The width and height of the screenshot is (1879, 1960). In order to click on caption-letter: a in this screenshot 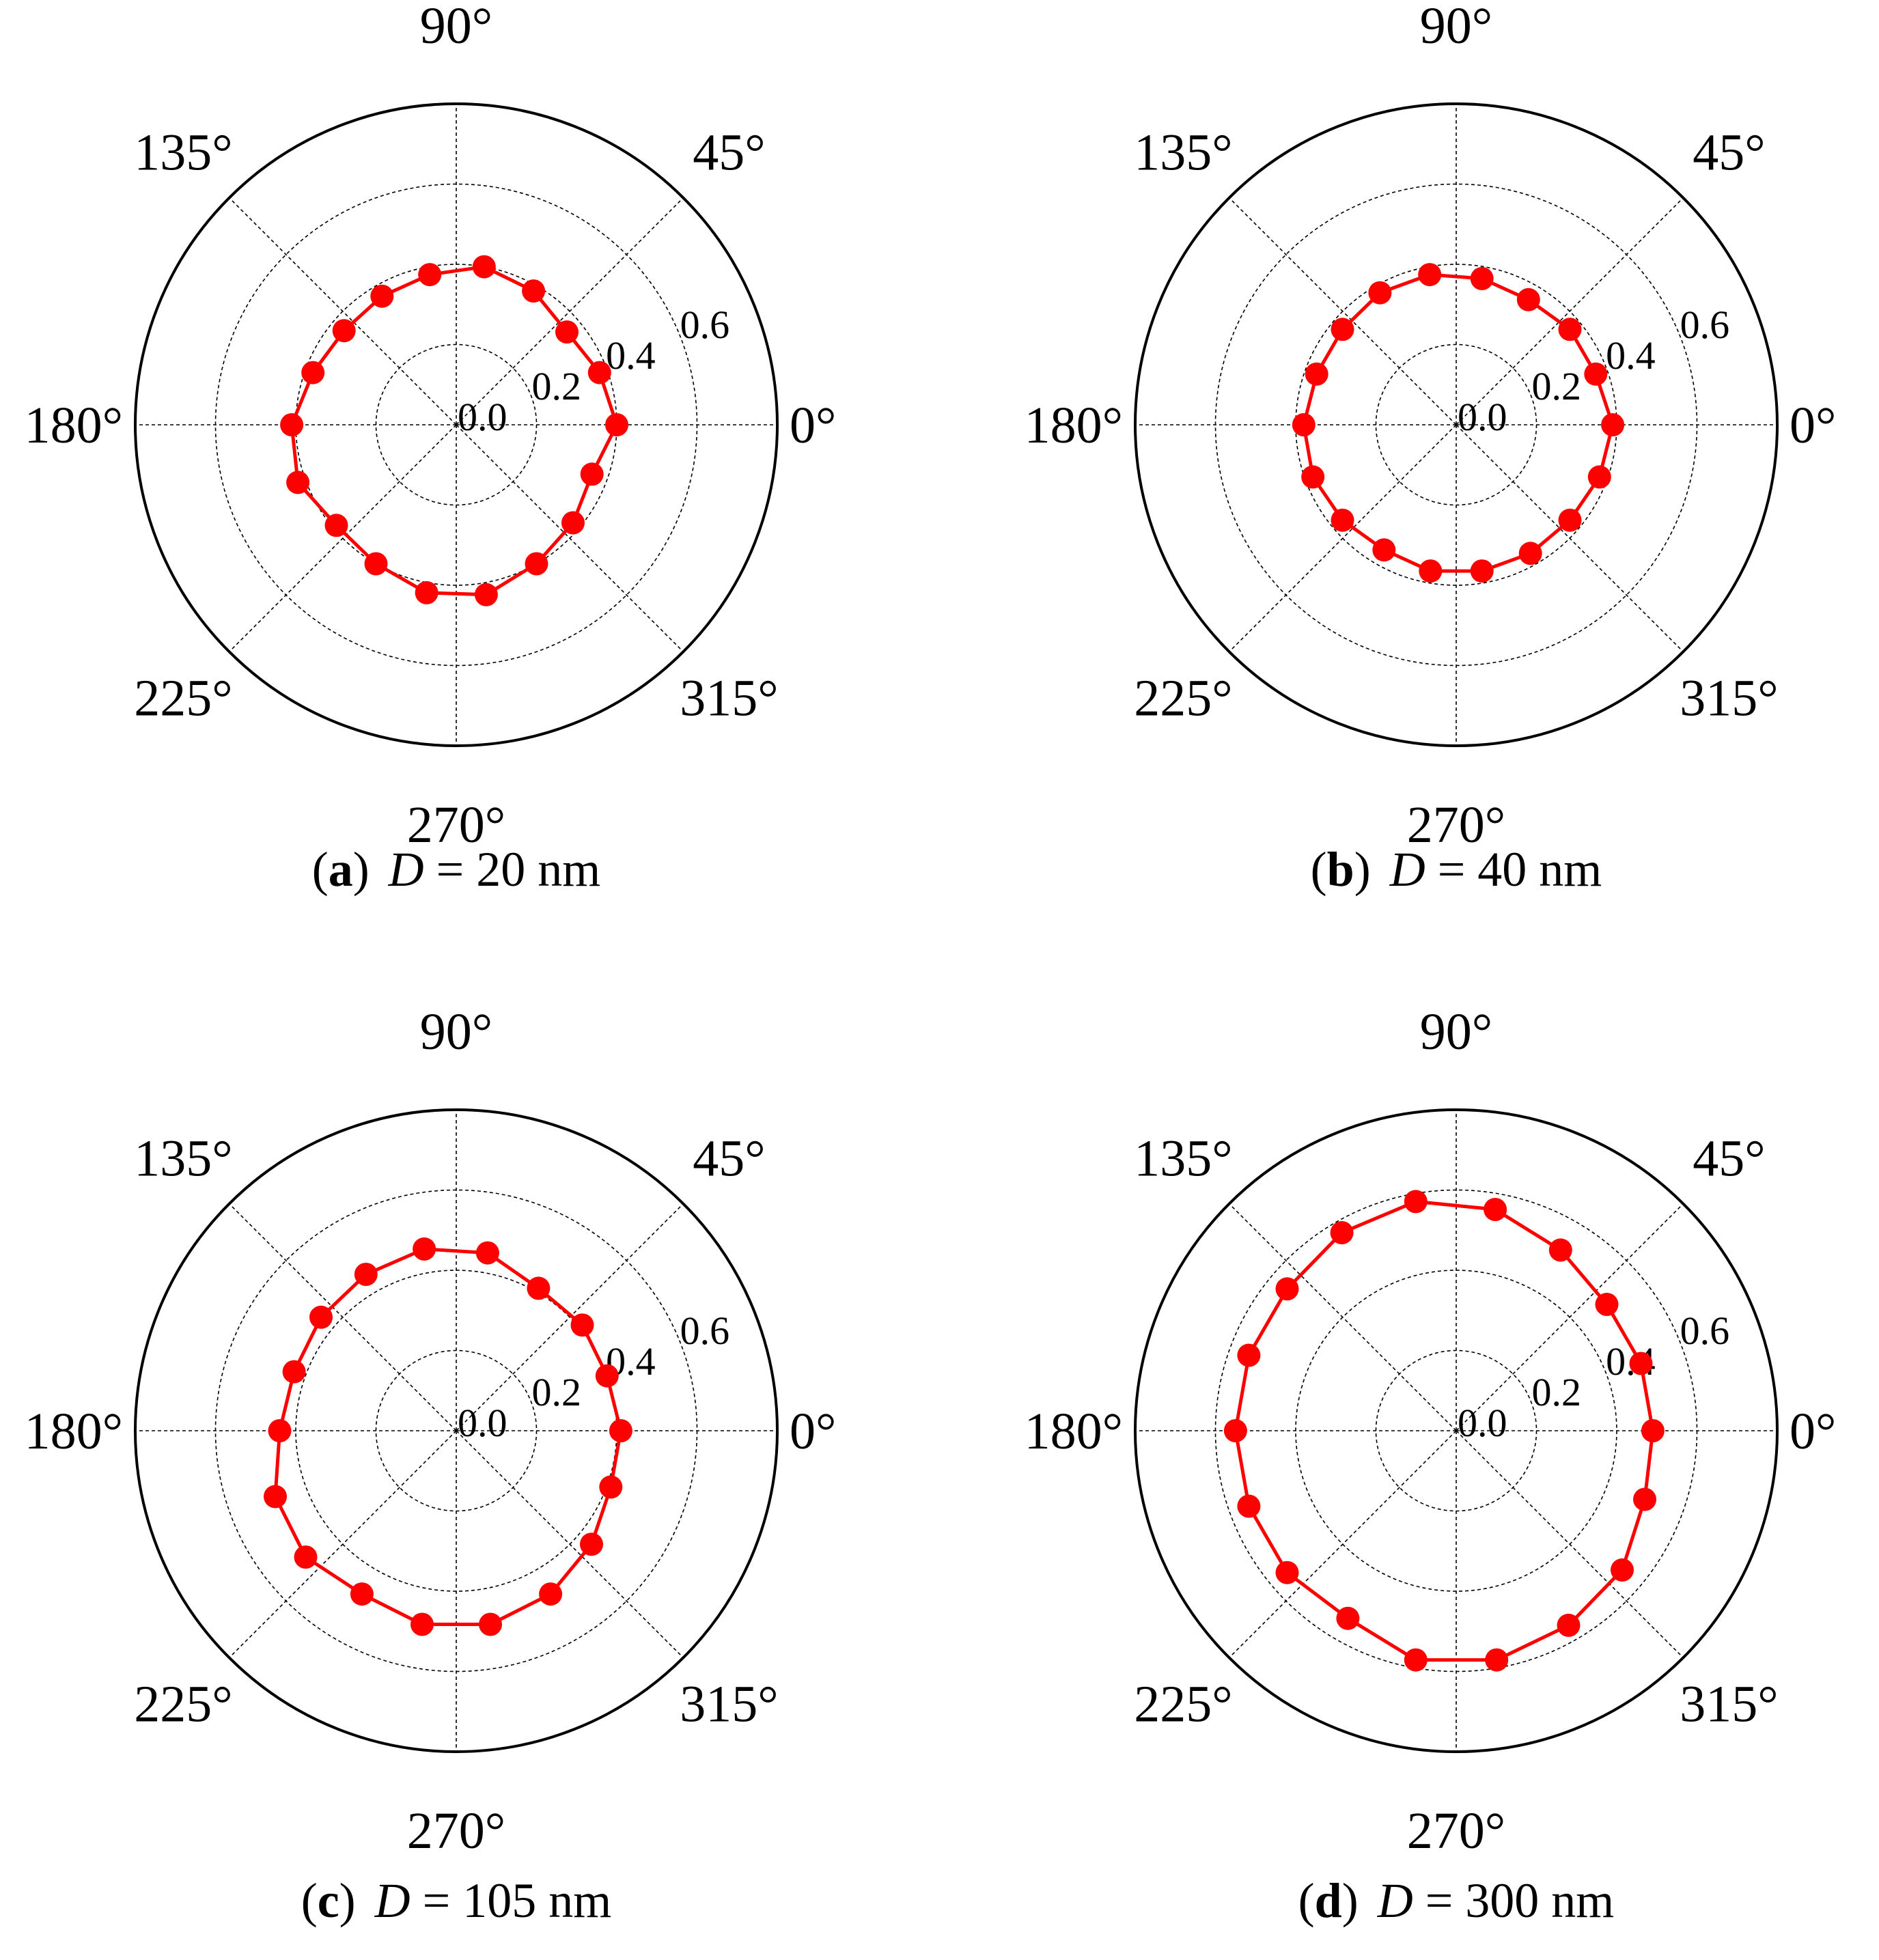, I will do `click(340, 869)`.